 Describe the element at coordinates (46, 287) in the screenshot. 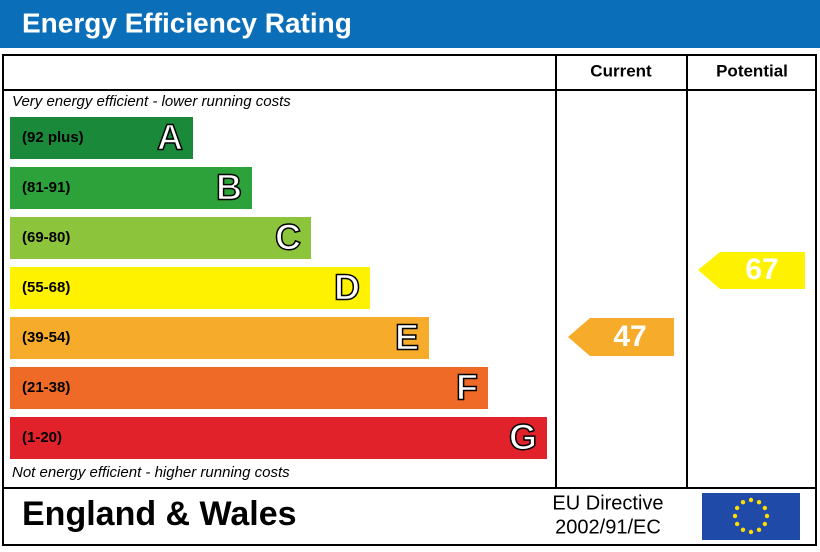

I see `band-range: (55-68)` at that location.